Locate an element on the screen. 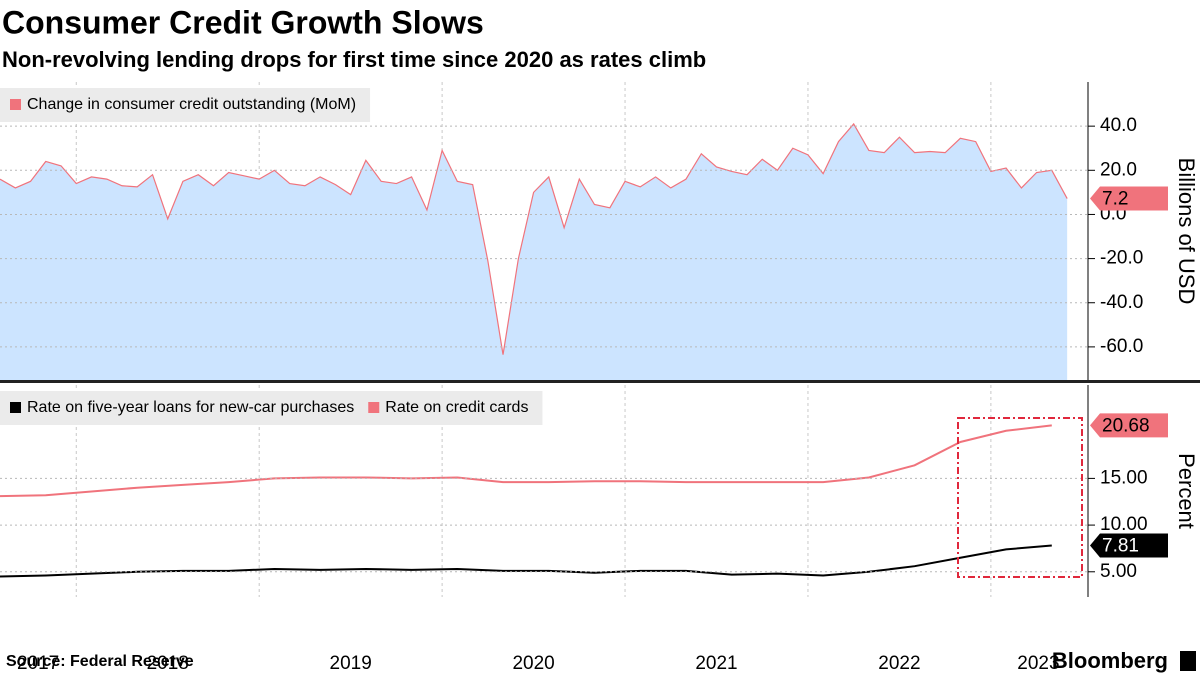  brand-icon is located at coordinates (1188, 661).